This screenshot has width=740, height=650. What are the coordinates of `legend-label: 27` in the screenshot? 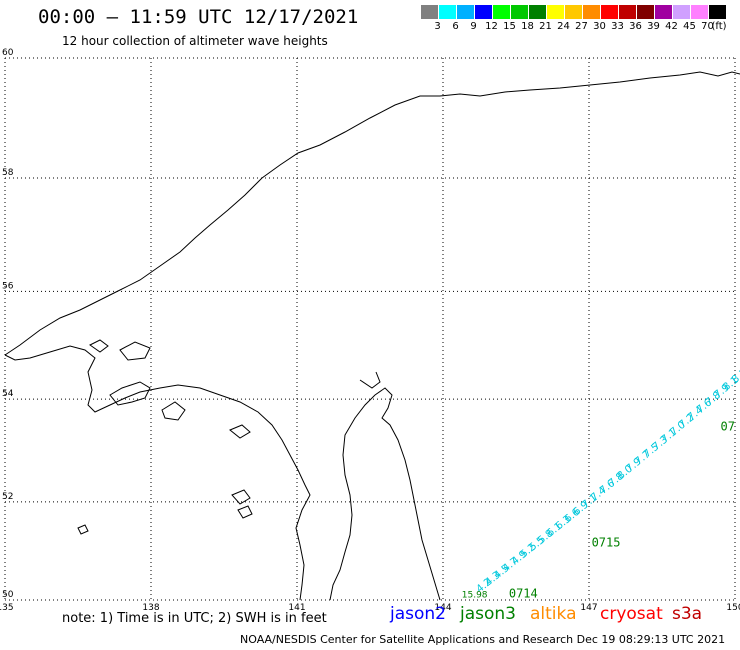 It's located at (581, 26).